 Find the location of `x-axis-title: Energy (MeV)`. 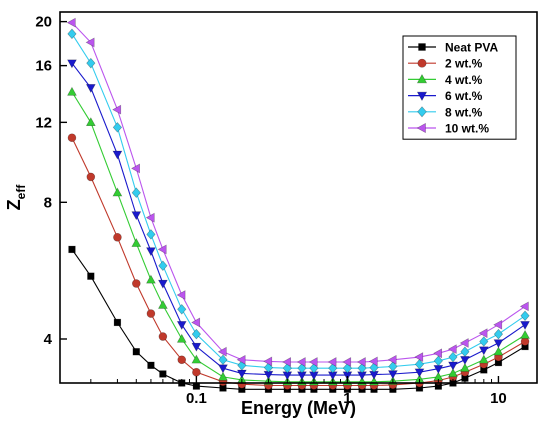

x-axis-title: Energy (MeV) is located at coordinates (298, 408).